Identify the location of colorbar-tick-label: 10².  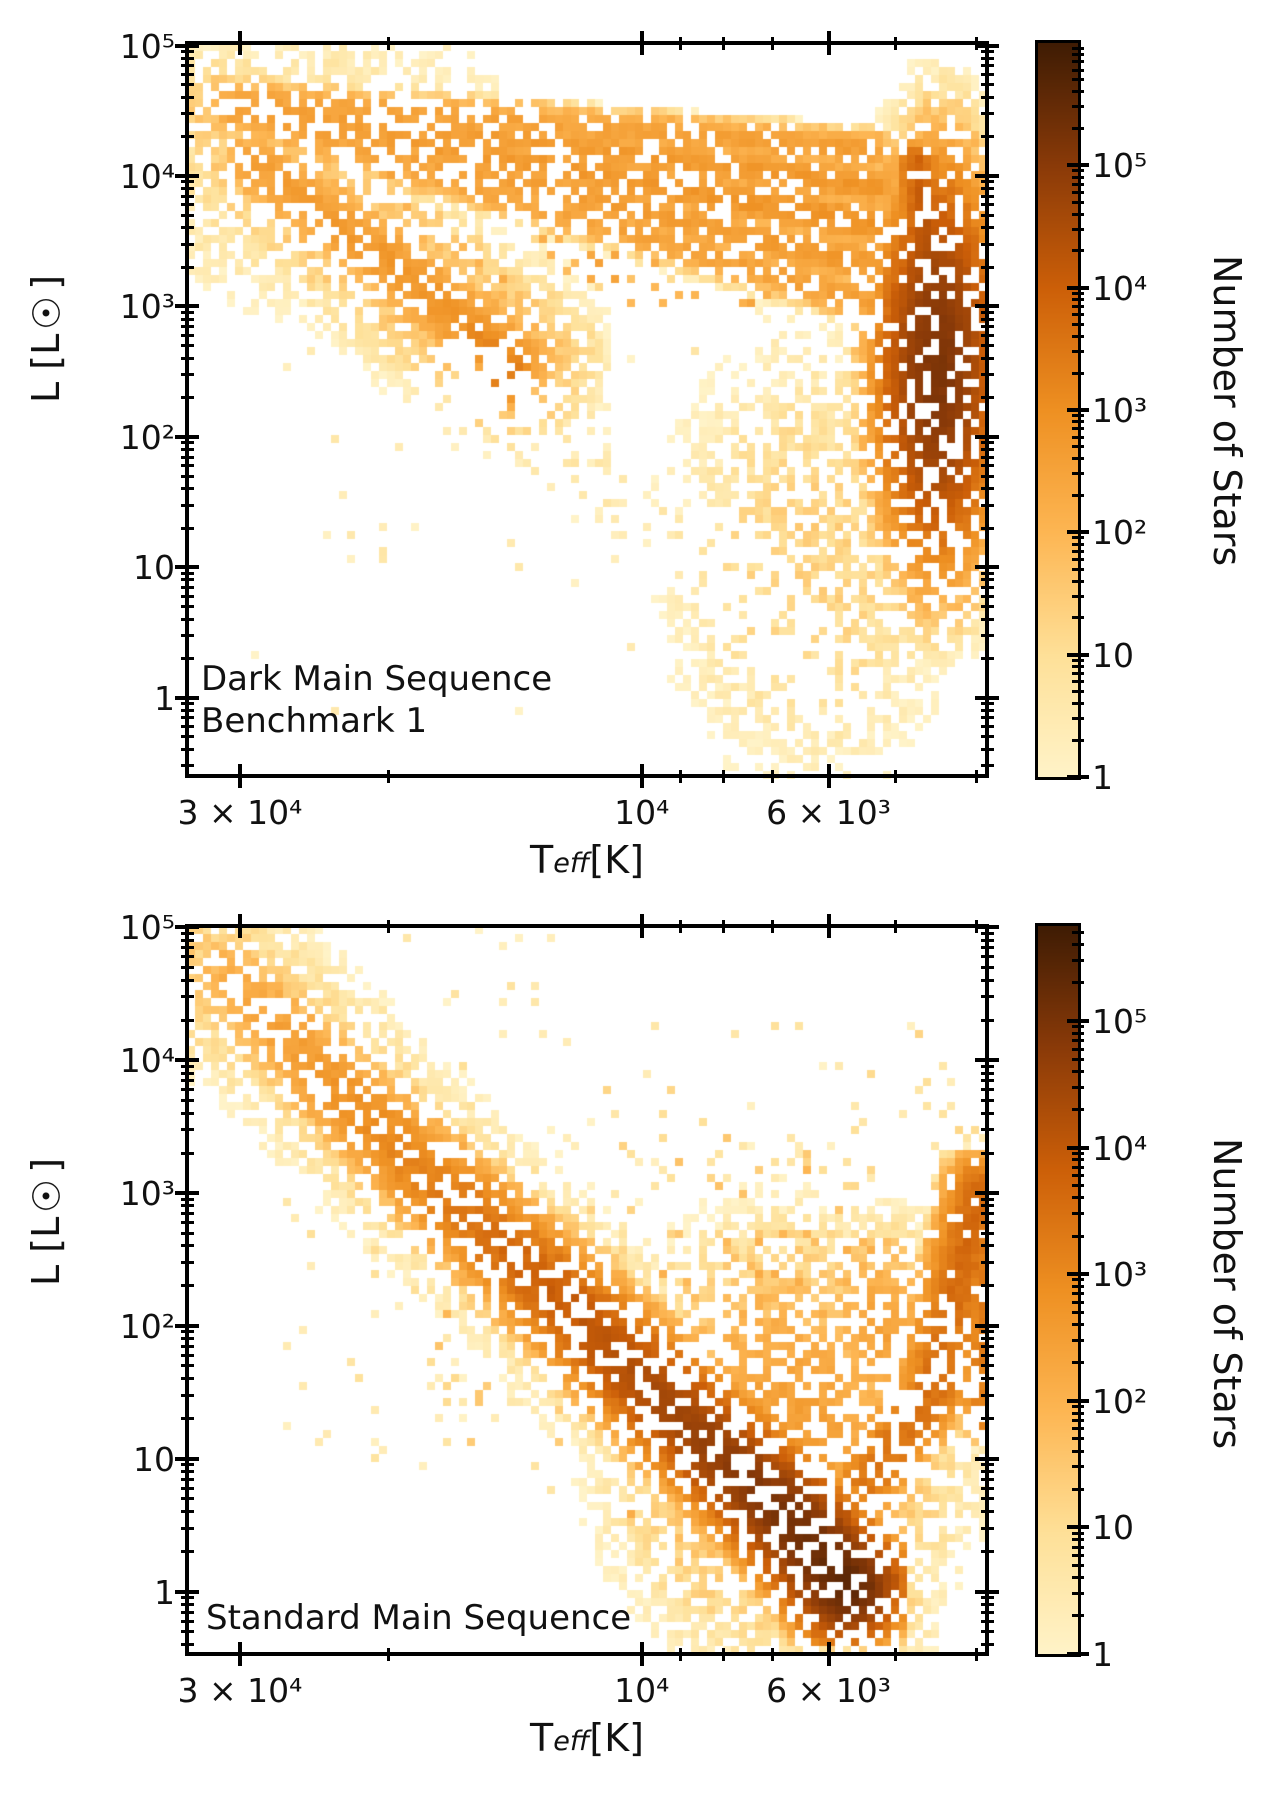
(1120, 1401).